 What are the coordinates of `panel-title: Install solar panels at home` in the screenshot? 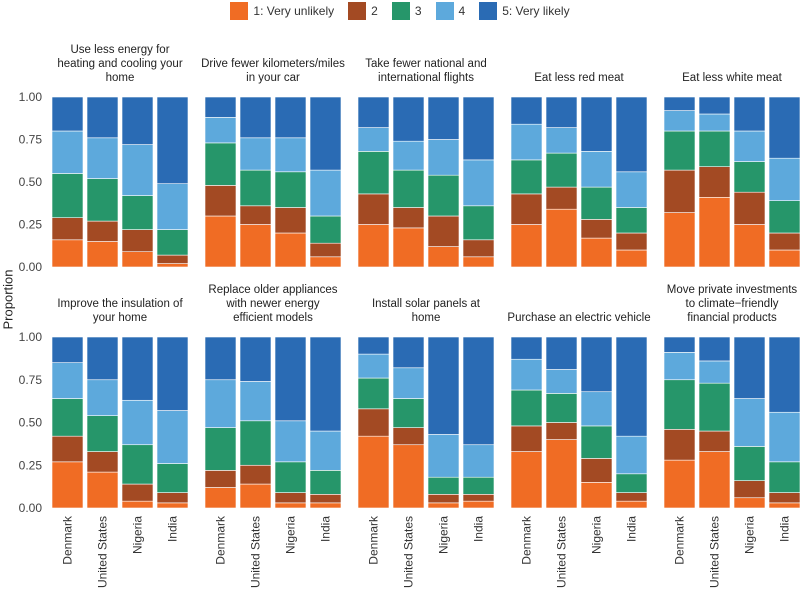 It's located at (426, 311).